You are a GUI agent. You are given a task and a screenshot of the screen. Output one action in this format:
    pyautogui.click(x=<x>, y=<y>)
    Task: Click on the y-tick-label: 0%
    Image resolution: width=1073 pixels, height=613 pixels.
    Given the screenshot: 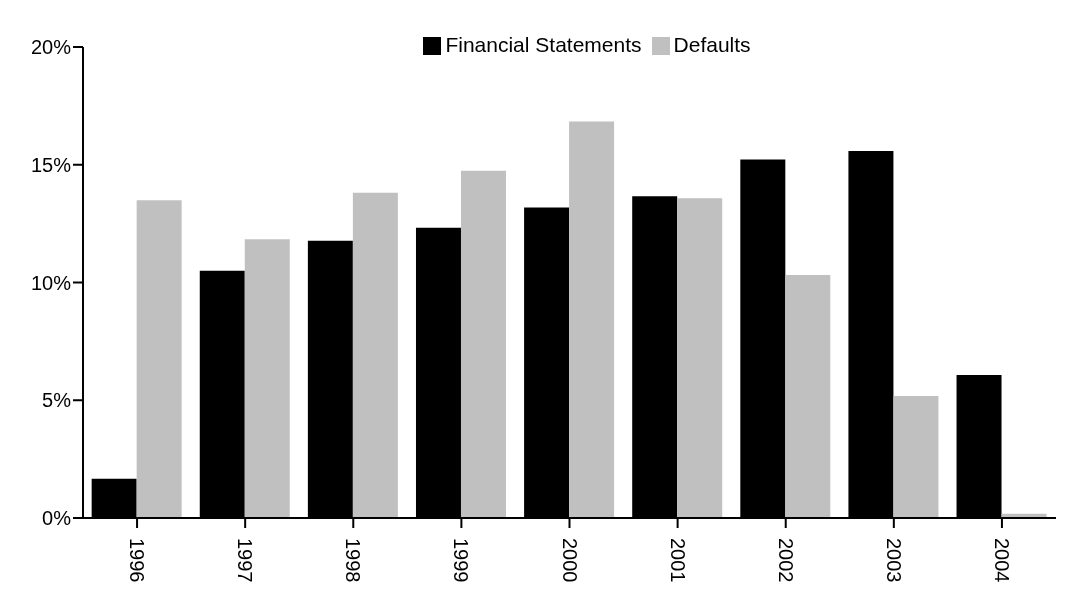 What is the action you would take?
    pyautogui.click(x=57, y=518)
    